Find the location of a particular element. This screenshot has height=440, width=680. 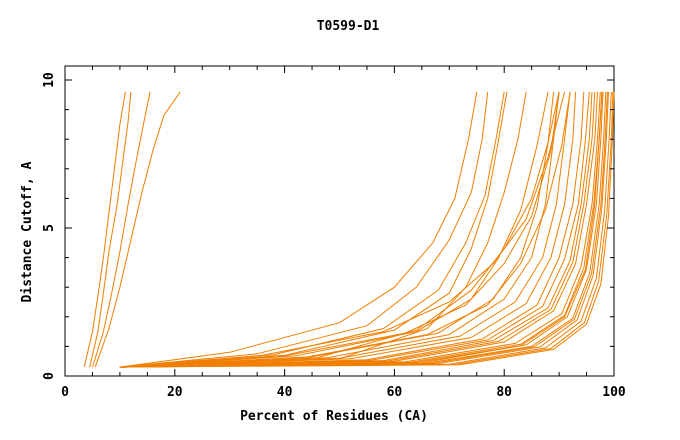

x-tick-label: 20 is located at coordinates (175, 392).